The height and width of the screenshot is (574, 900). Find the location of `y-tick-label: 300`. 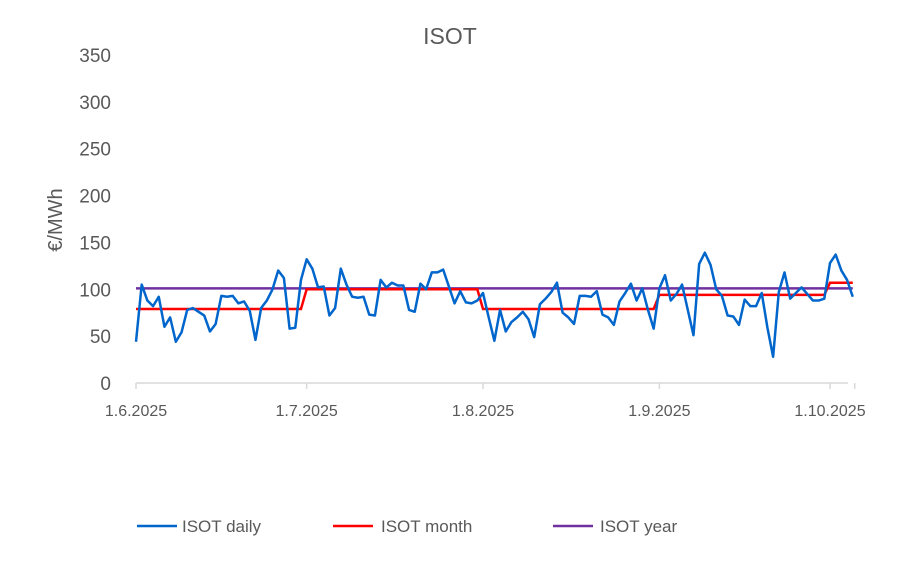

y-tick-label: 300 is located at coordinates (95, 103).